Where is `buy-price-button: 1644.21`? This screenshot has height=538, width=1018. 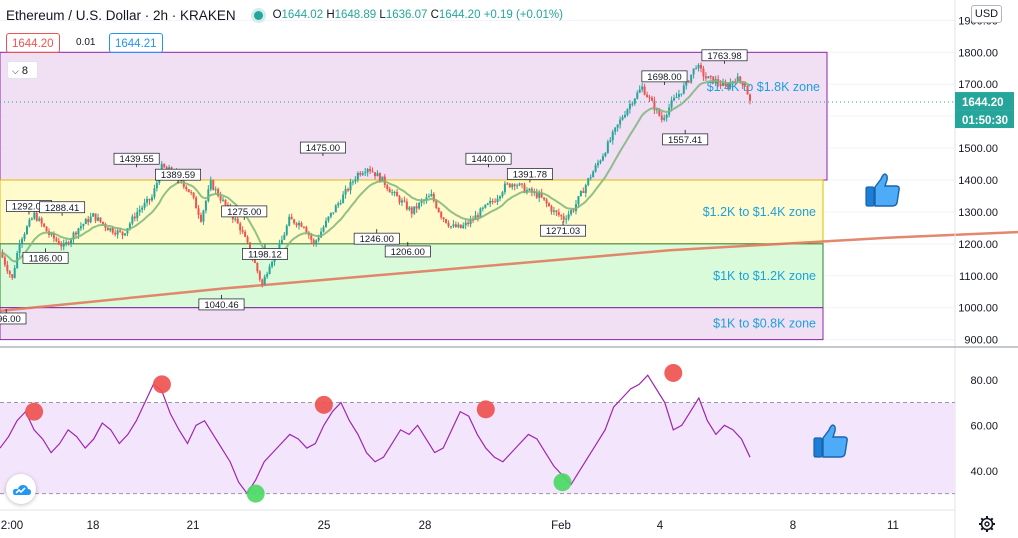 buy-price-button: 1644.21 is located at coordinates (136, 43).